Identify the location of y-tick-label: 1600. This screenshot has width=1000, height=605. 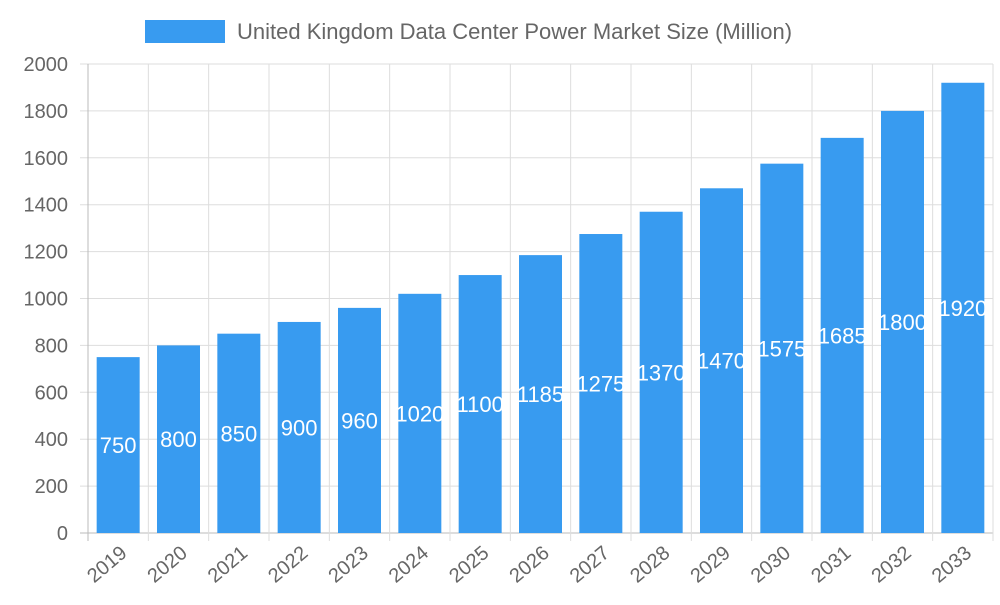
(46, 159).